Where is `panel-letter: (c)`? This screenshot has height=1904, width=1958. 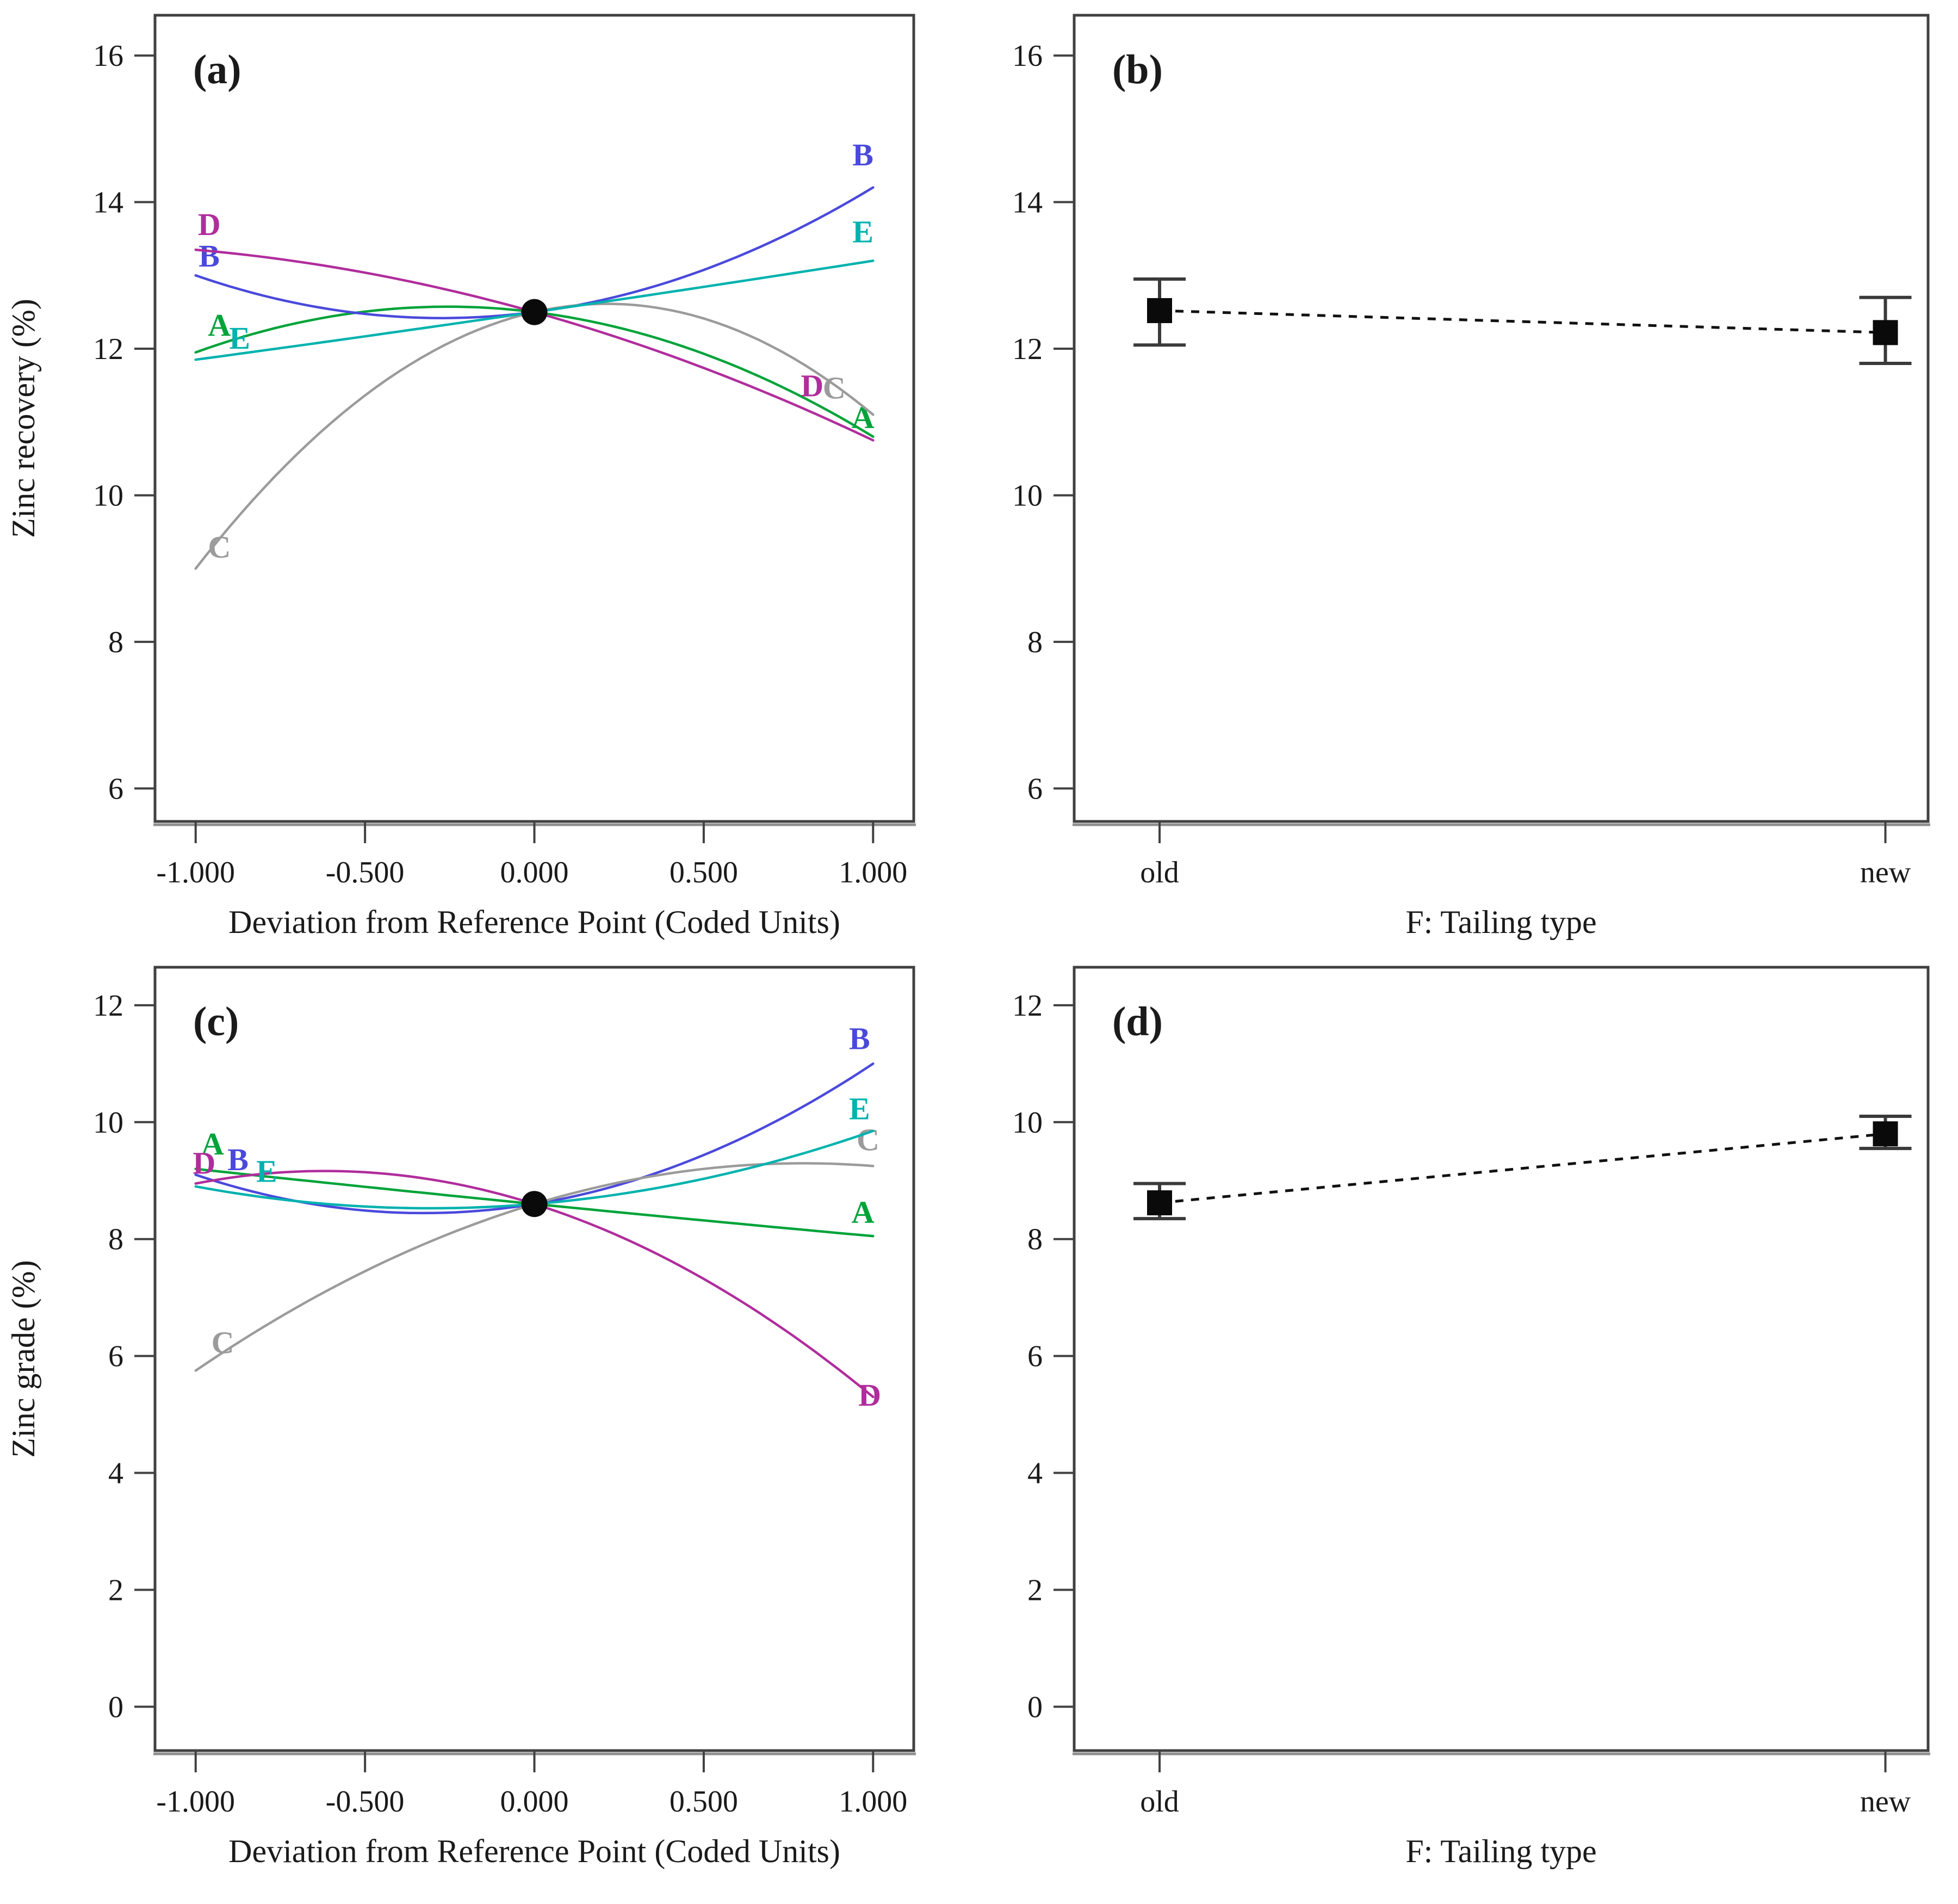 panel-letter: (c) is located at coordinates (216, 1021).